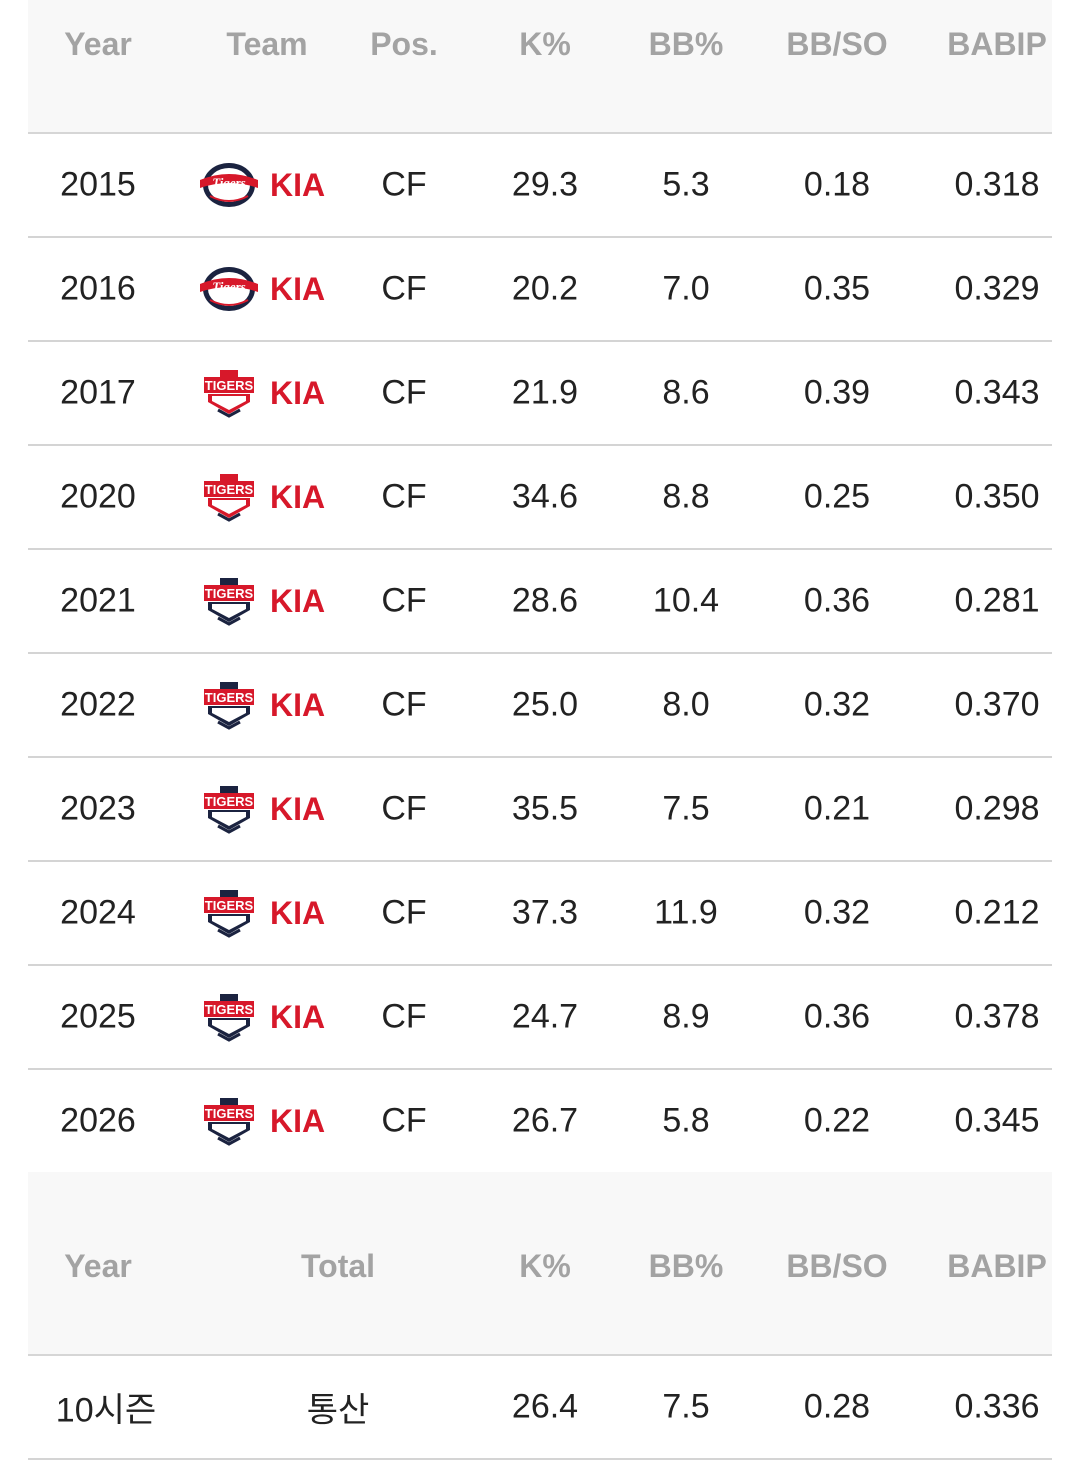 The height and width of the screenshot is (1461, 1080). Describe the element at coordinates (545, 600) in the screenshot. I see `k-pct-cell: 28.6` at that location.